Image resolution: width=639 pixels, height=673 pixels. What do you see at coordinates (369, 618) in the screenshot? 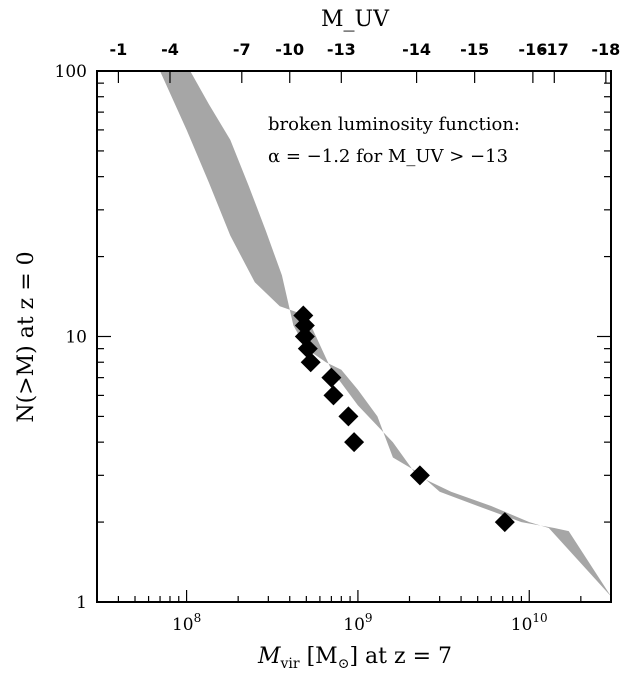
I see `x-tick-label-exponent: 9` at bounding box center [369, 618].